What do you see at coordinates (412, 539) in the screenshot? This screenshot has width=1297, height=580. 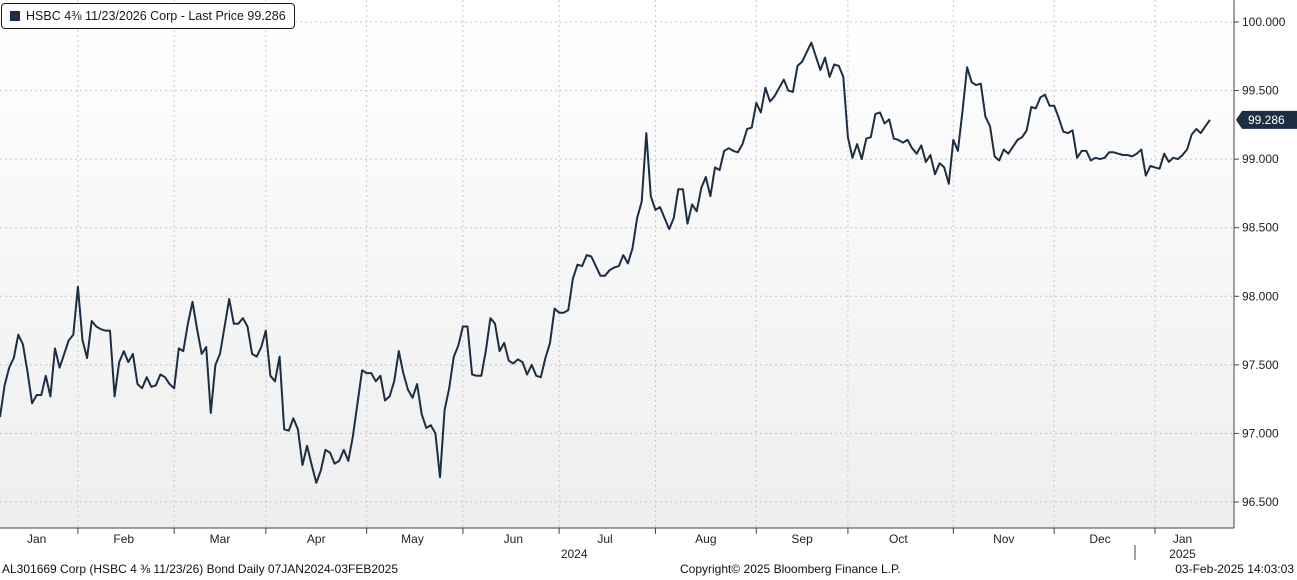 I see `x-tick-label: May` at bounding box center [412, 539].